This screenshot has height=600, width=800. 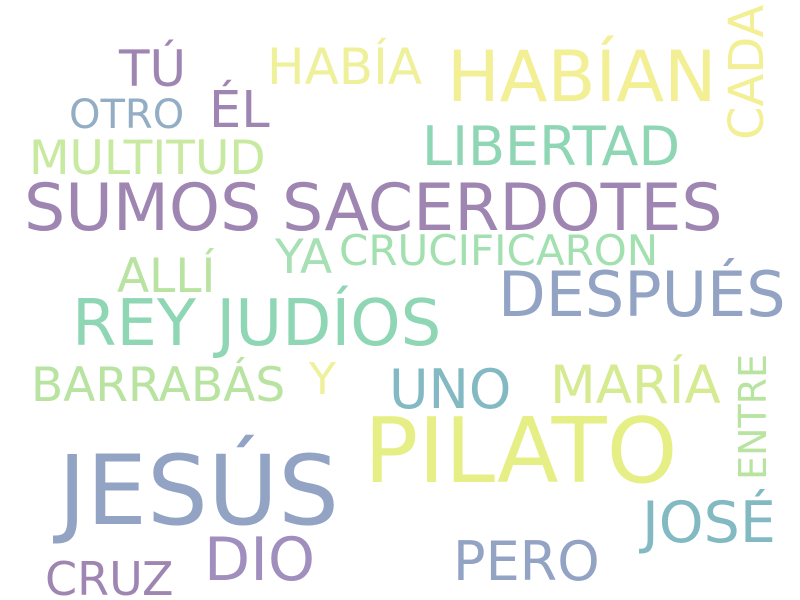 What do you see at coordinates (709, 523) in the screenshot?
I see `word-jose: JOSÉ` at bounding box center [709, 523].